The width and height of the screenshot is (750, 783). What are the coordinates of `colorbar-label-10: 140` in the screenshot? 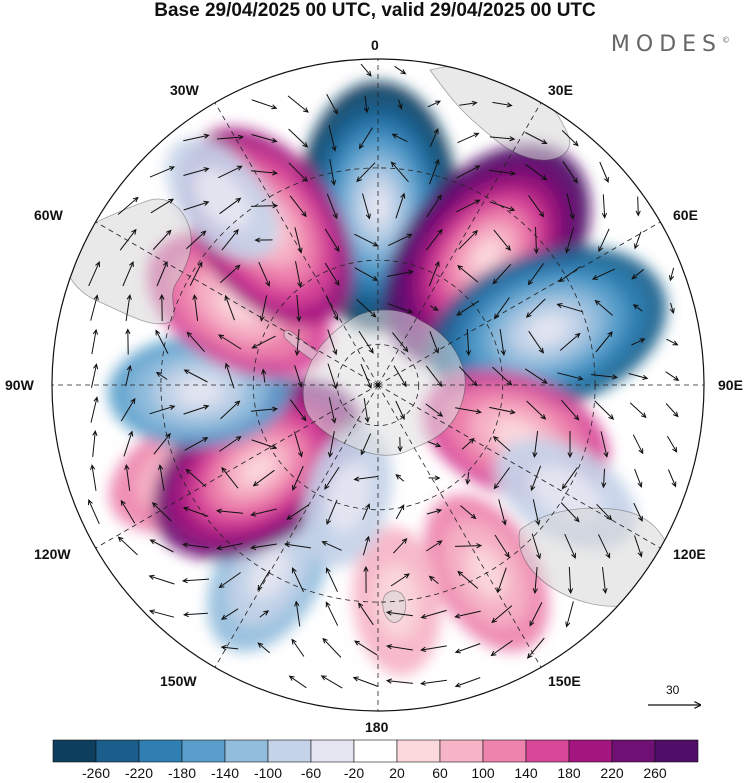 It's located at (526, 773).